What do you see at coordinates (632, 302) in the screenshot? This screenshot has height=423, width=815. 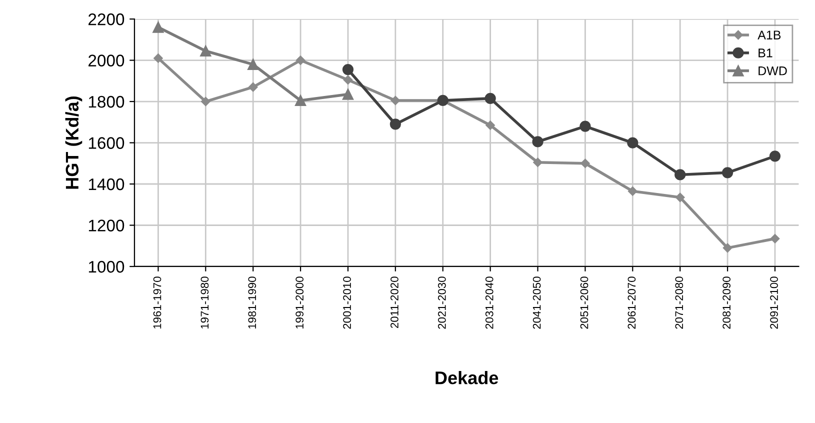 I see `x-tick-label: 2061-2070` at bounding box center [632, 302].